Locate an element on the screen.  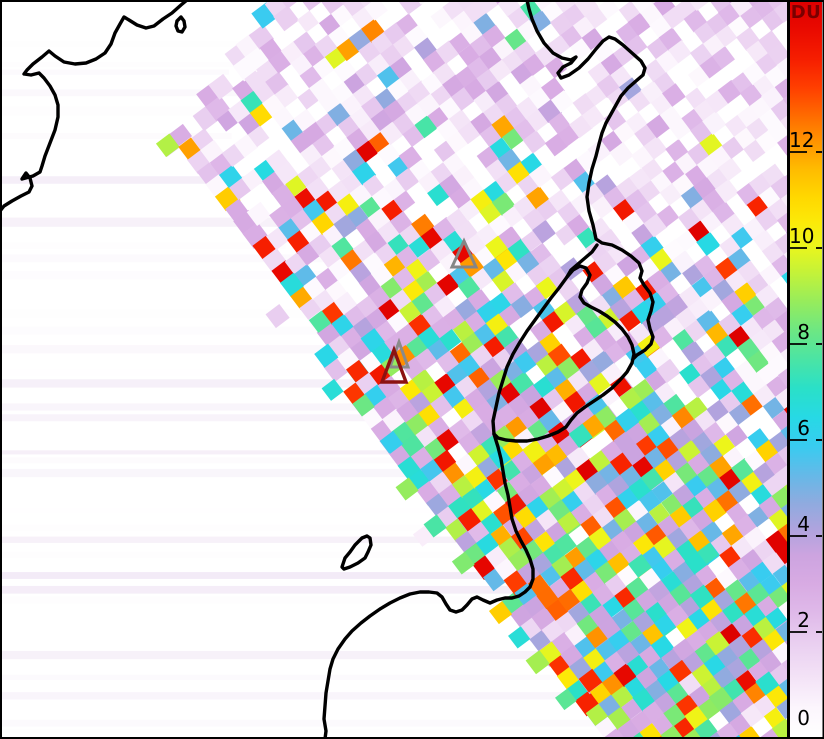
colorbar-tick-label: 6 is located at coordinates (803, 428).